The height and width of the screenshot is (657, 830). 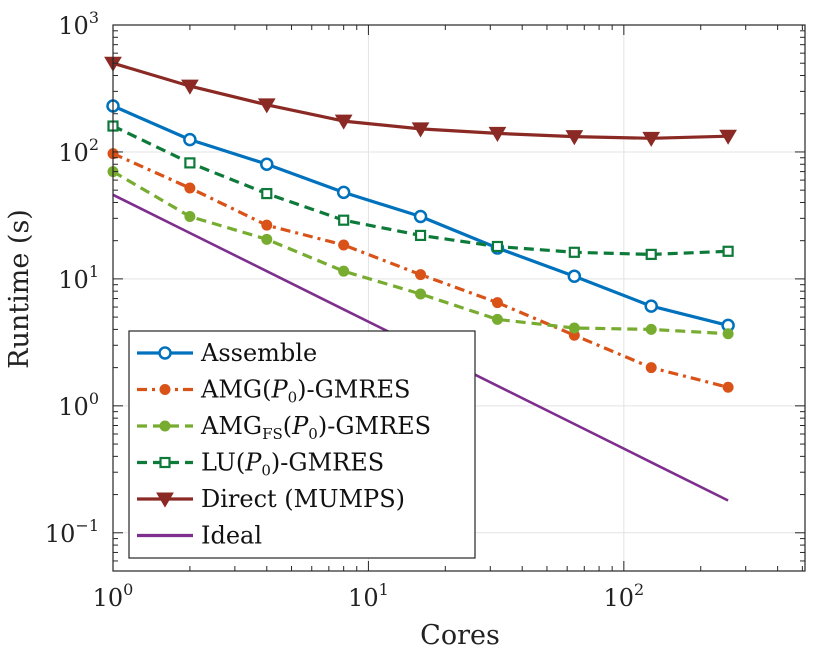 I want to click on legend-label-part: LU(, so click(x=223, y=463).